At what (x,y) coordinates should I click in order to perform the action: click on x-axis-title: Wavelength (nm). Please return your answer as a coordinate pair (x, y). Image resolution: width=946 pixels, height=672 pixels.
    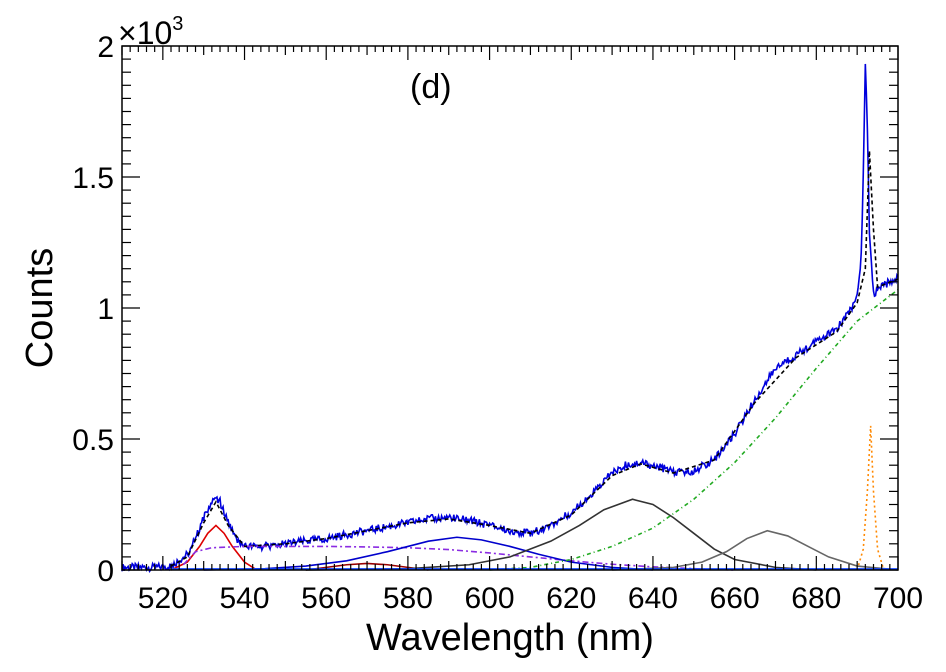
    Looking at the image, I should click on (510, 638).